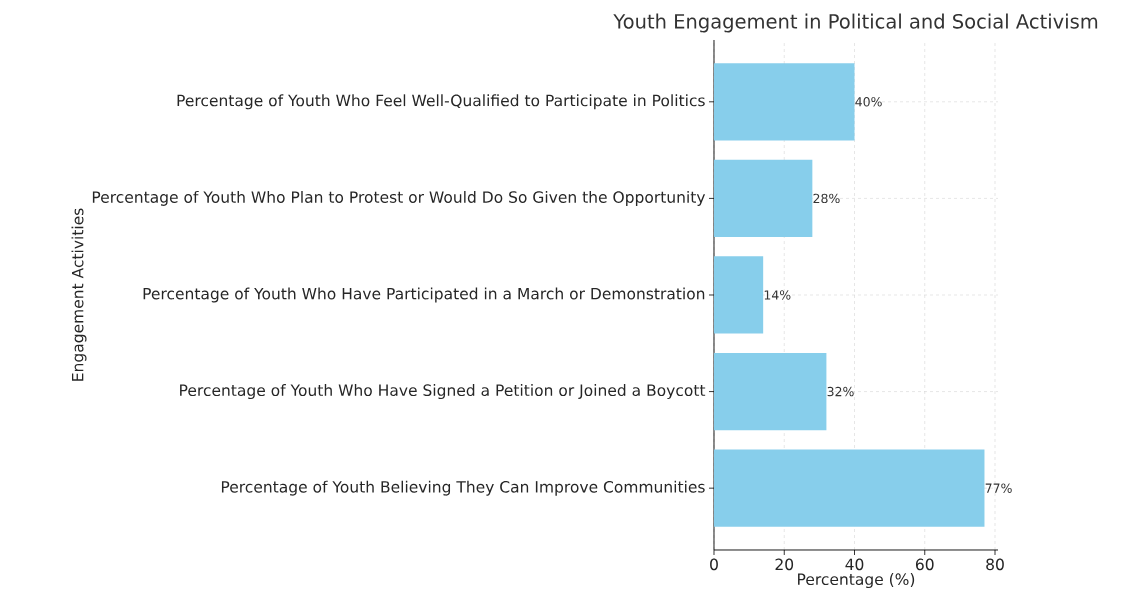 This screenshot has width=1142, height=596. Describe the element at coordinates (840, 391) in the screenshot. I see `data-label: 32%` at that location.